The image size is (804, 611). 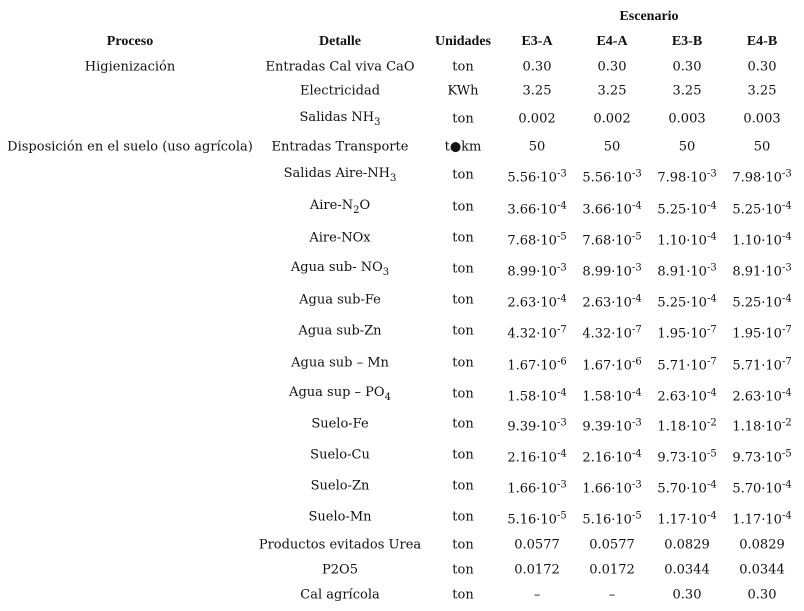 I want to click on detalle-cell: Cal agrícola, so click(x=340, y=595).